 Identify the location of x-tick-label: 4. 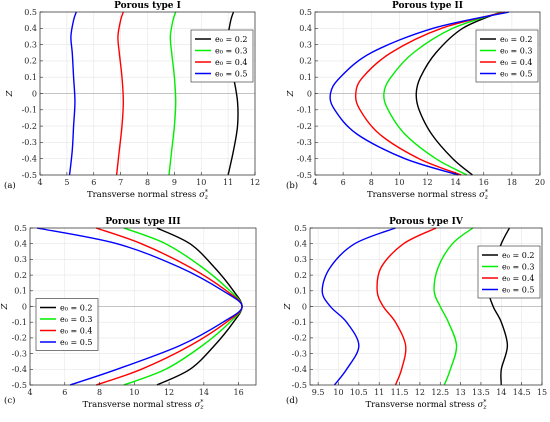
(314, 182).